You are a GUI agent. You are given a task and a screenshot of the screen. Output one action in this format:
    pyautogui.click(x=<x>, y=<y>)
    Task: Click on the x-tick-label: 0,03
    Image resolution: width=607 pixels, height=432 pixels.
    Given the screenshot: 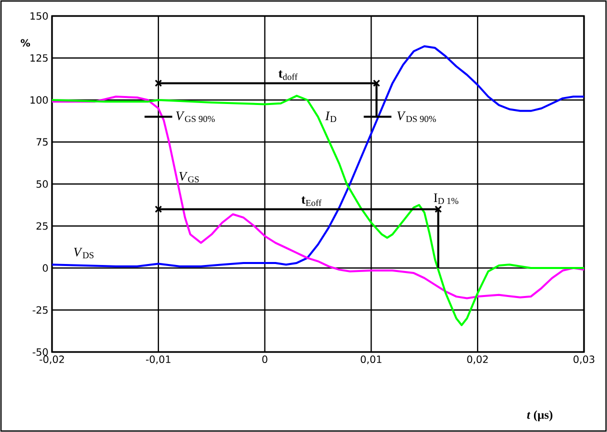 What is the action you would take?
    pyautogui.click(x=584, y=360)
    